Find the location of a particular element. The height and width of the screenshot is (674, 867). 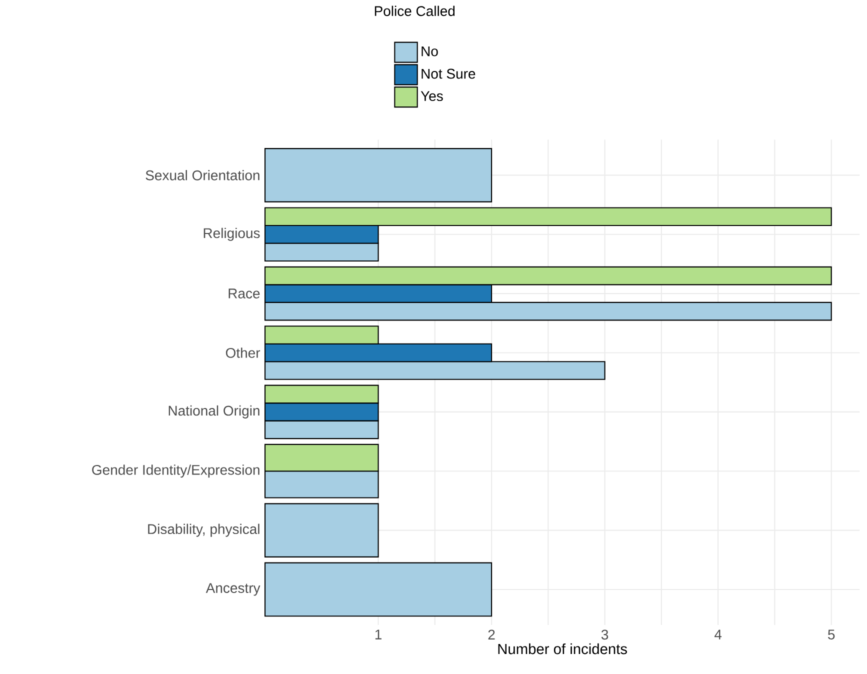

y-tick-label: Religious is located at coordinates (232, 234).